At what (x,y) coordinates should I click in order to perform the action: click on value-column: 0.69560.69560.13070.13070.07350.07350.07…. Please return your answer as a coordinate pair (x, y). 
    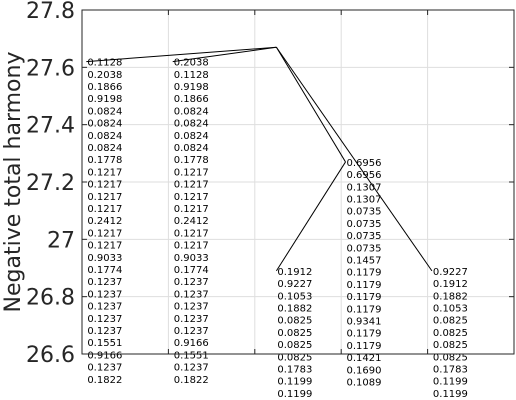
    Looking at the image, I should click on (364, 273).